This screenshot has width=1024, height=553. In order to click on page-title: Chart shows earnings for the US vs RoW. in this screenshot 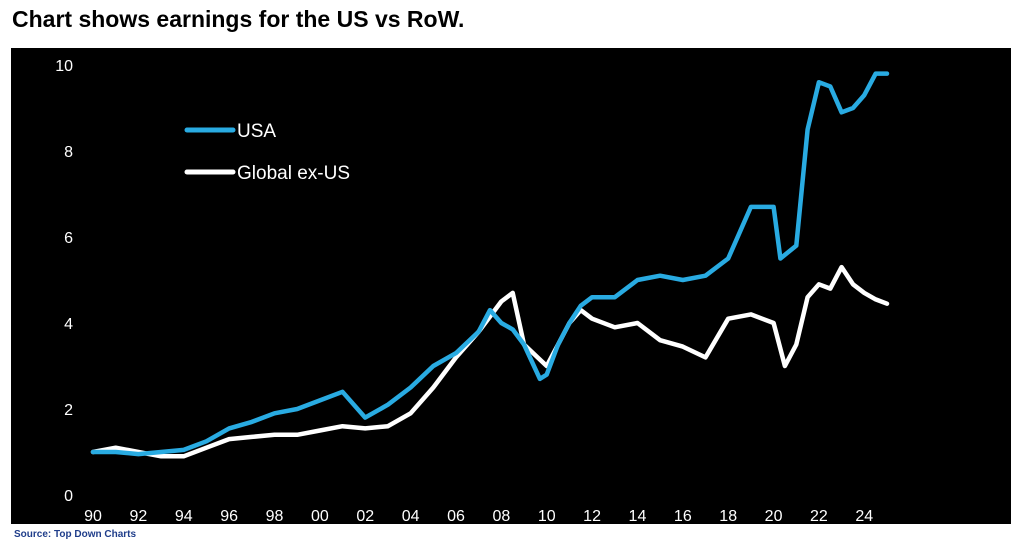, I will do `click(238, 19)`.